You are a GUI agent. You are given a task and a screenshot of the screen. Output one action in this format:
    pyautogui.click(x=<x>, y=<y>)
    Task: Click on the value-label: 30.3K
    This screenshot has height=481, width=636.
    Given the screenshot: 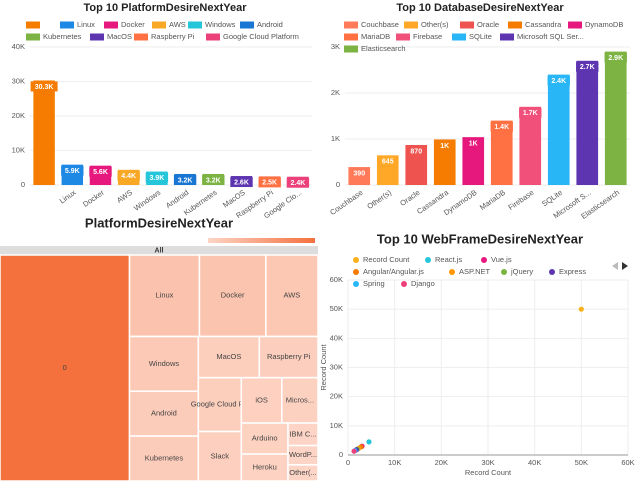 What is the action you would take?
    pyautogui.click(x=44, y=87)
    